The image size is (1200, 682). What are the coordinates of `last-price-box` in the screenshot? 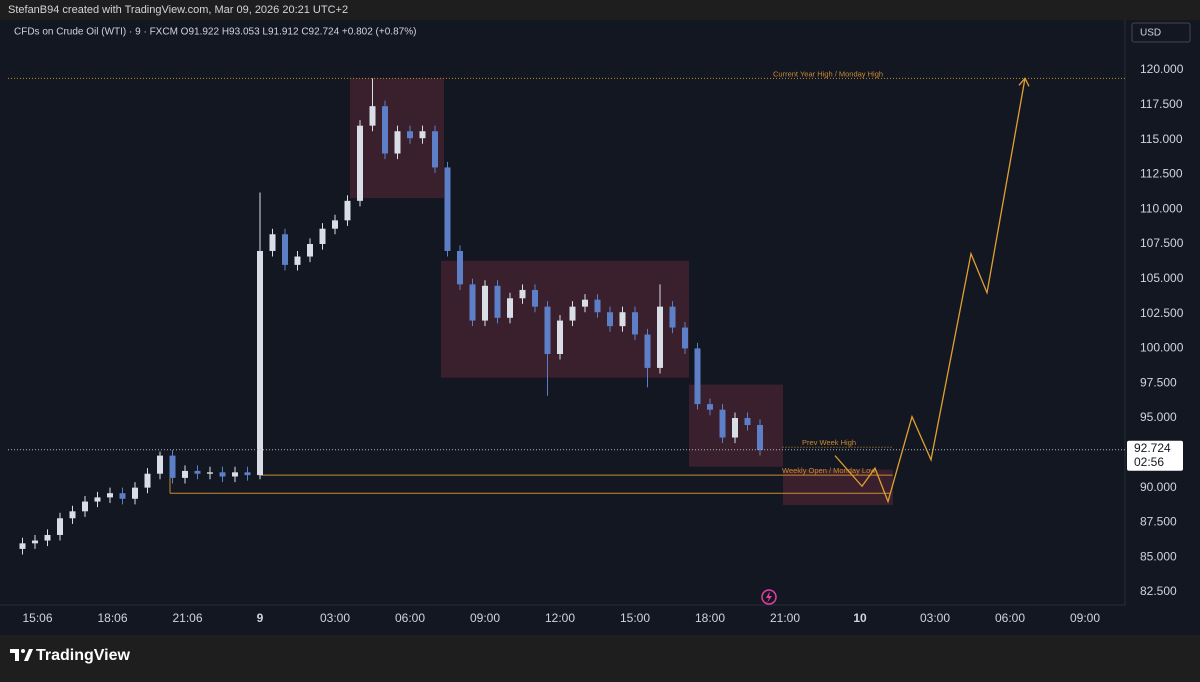 It's located at (1155, 455).